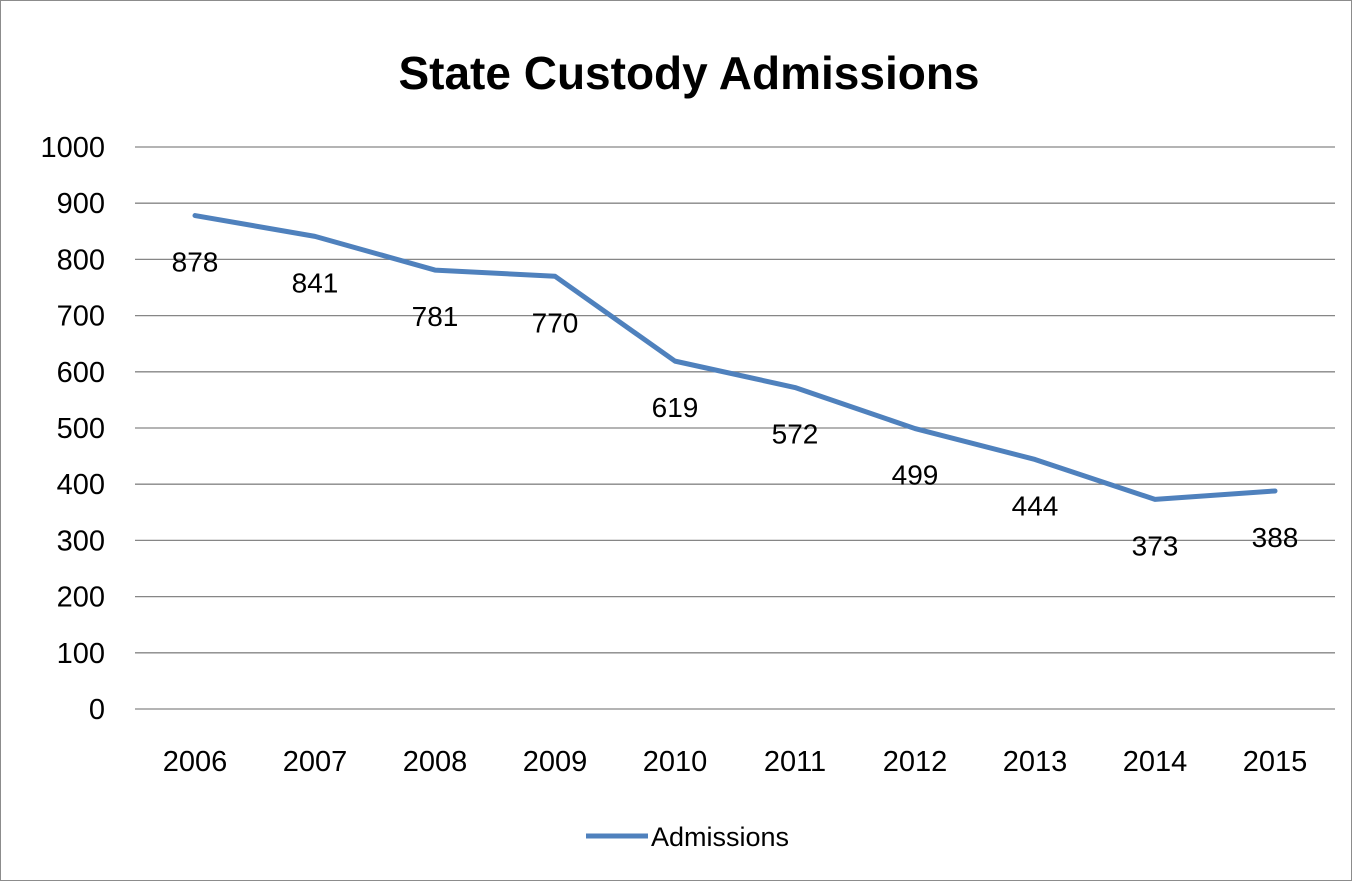  What do you see at coordinates (81, 373) in the screenshot?
I see `y-tick-label: 600` at bounding box center [81, 373].